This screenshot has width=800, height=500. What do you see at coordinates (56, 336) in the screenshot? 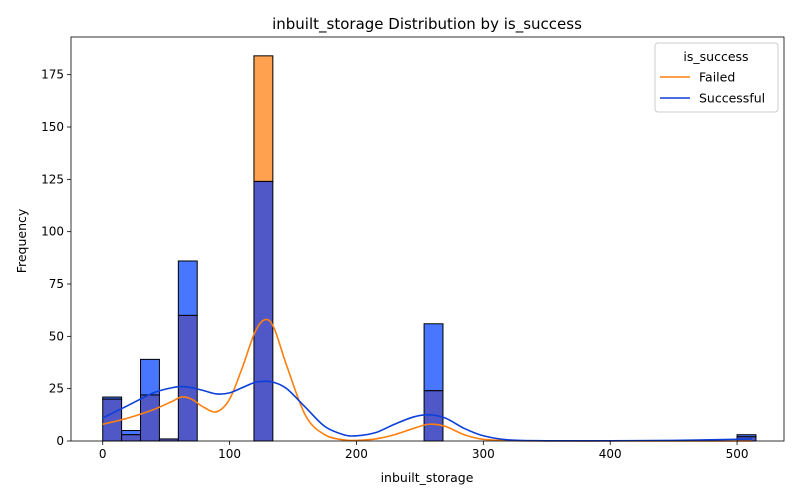
I see `y-tick-label: 50` at bounding box center [56, 336].